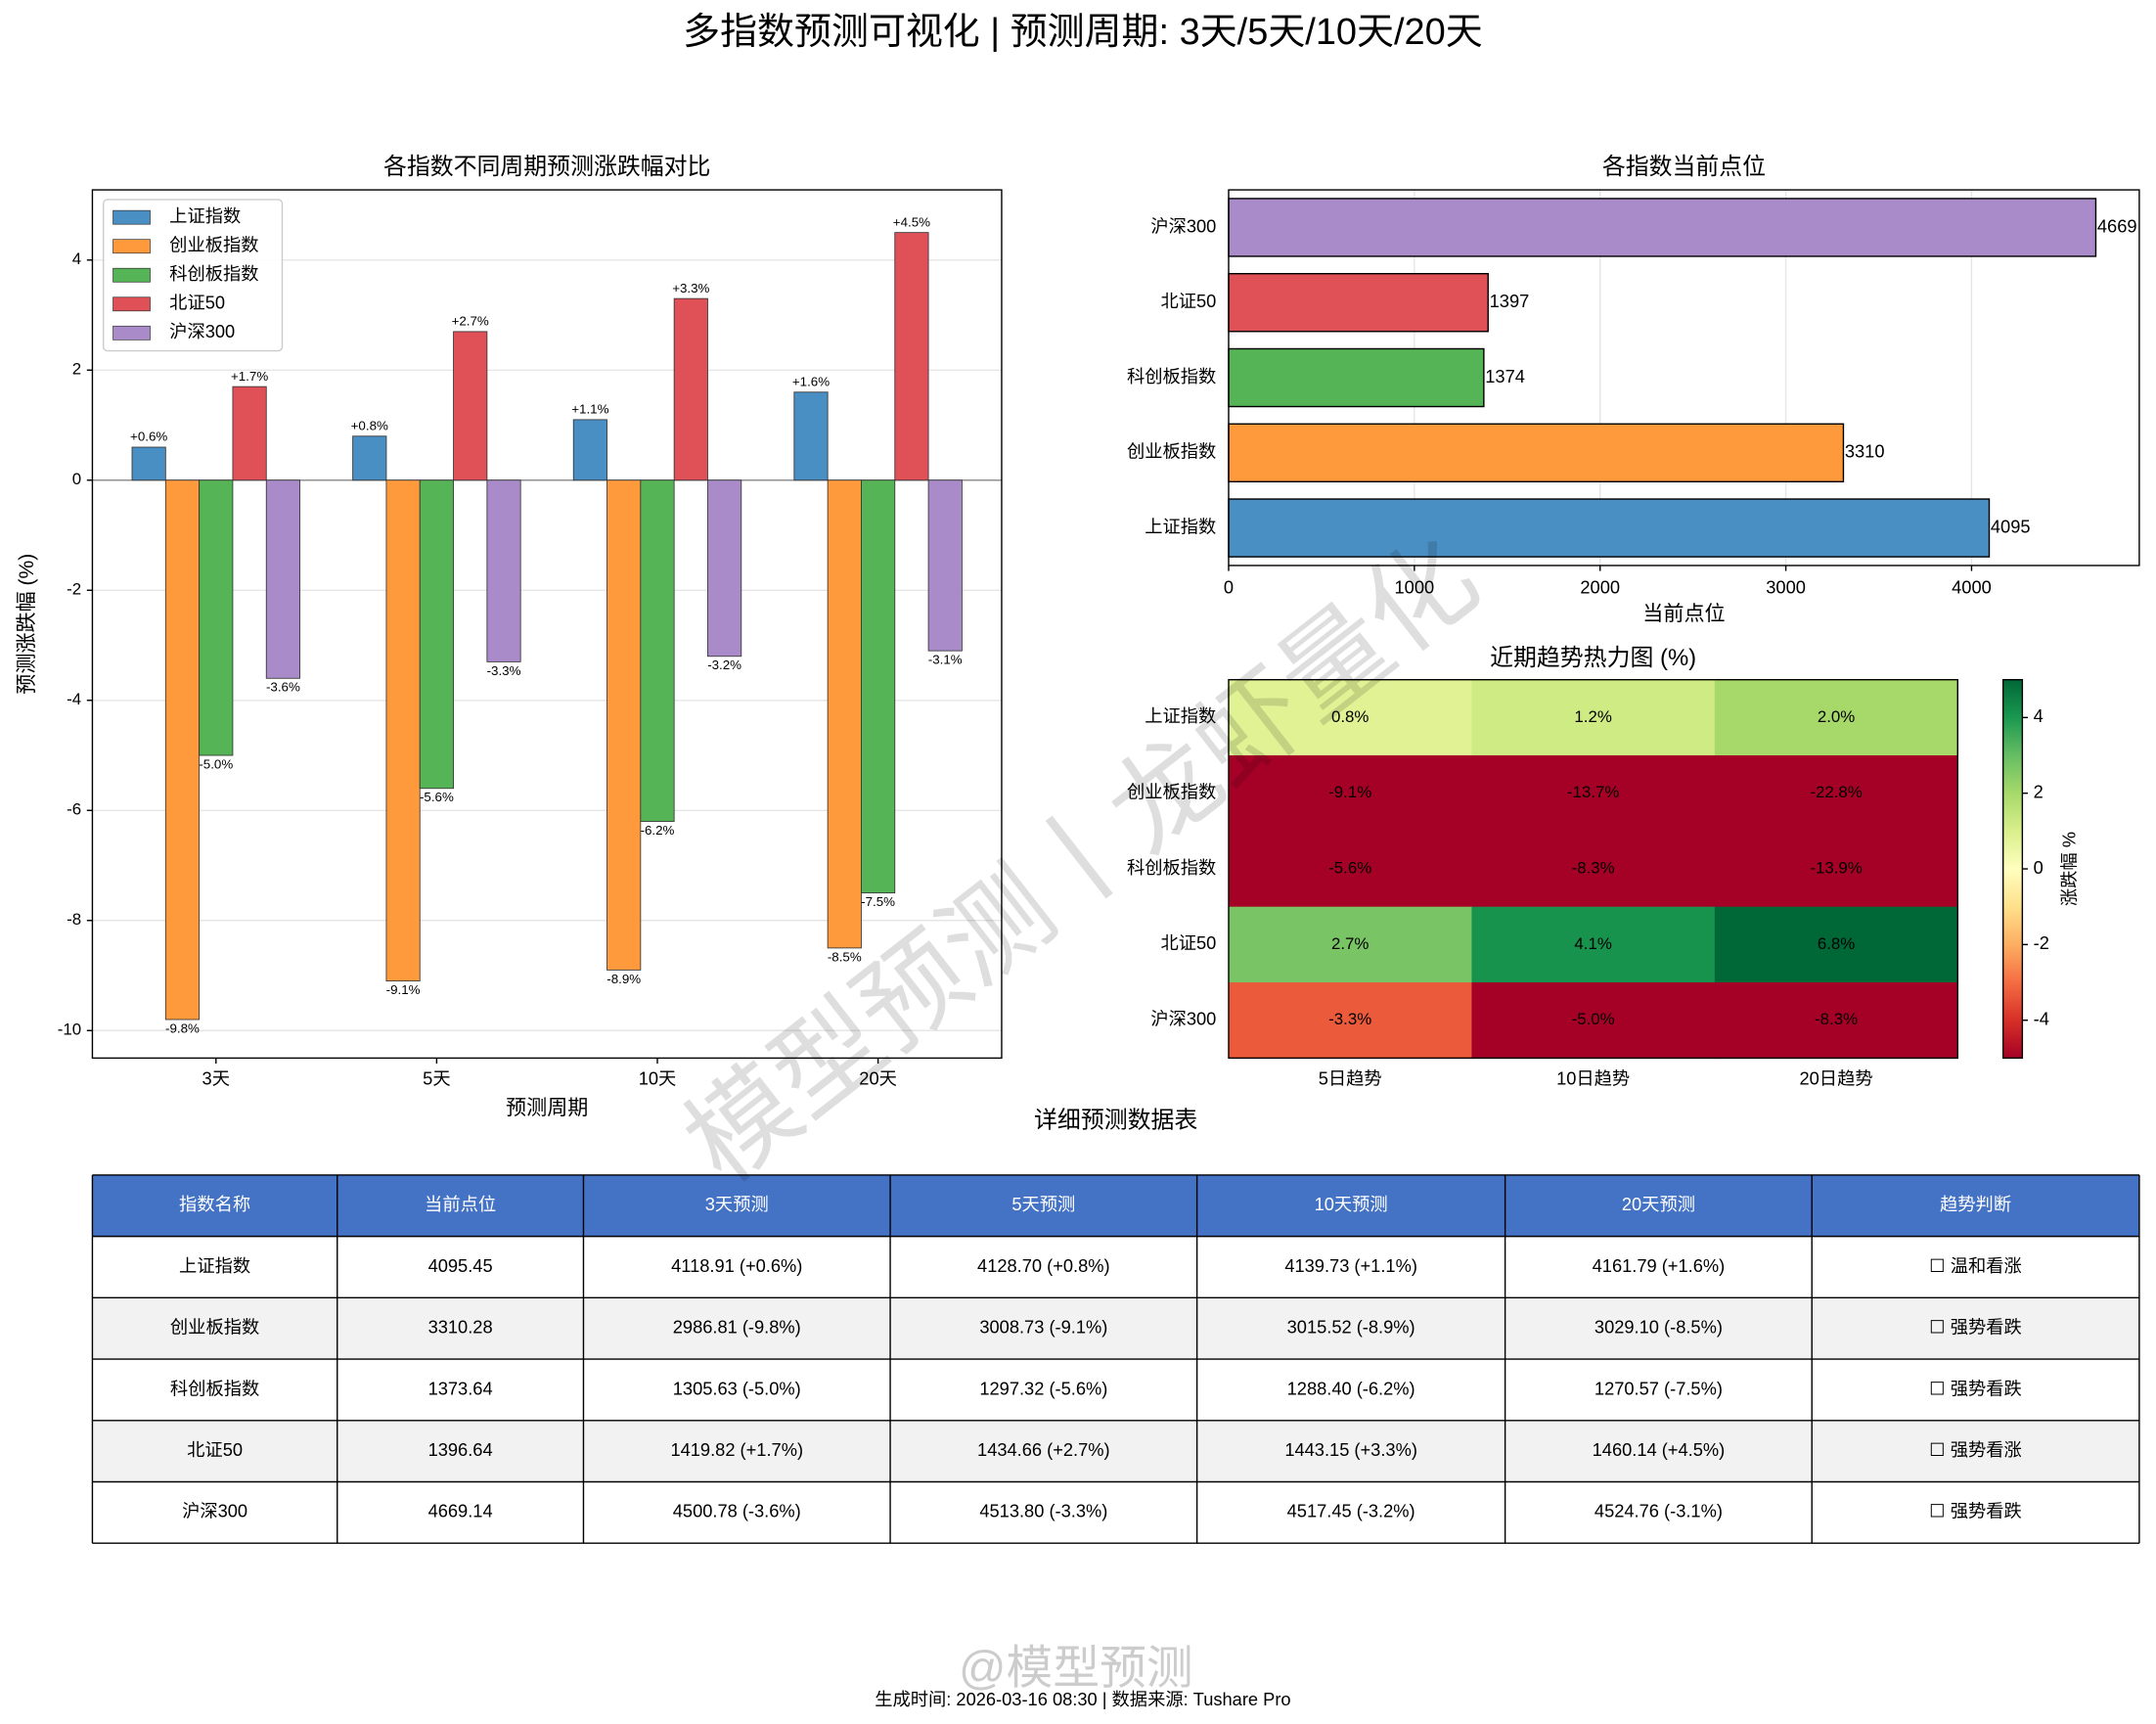  Describe the element at coordinates (1115, 1390) in the screenshot. I see `table-row-bg` at that location.